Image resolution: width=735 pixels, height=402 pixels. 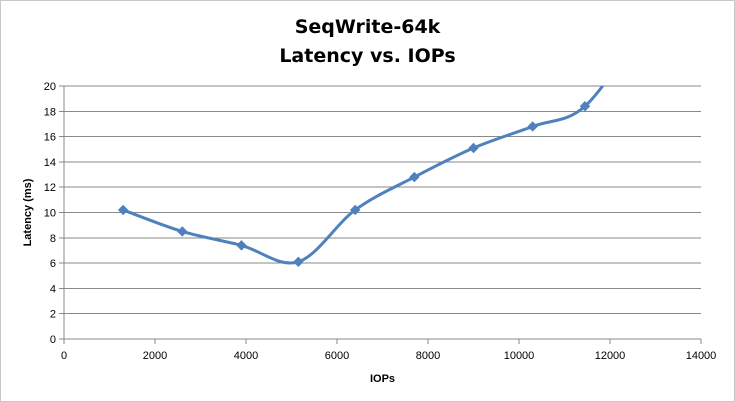 What do you see at coordinates (64, 356) in the screenshot?
I see `x-tick-label: 0` at bounding box center [64, 356].